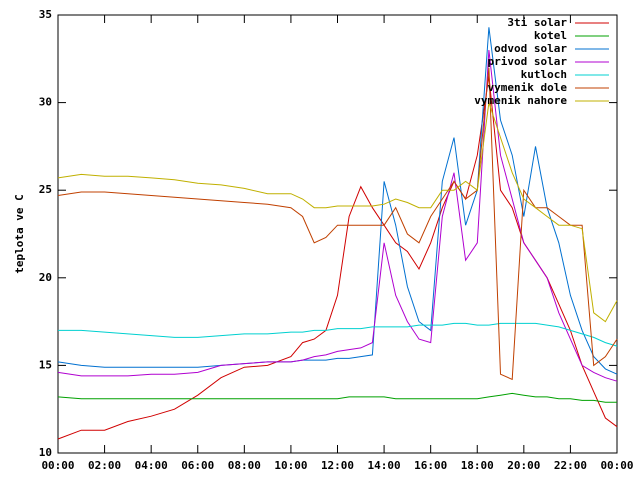  What do you see at coordinates (337, 465) in the screenshot?
I see `x-tick-label: 12:00` at bounding box center [337, 465].